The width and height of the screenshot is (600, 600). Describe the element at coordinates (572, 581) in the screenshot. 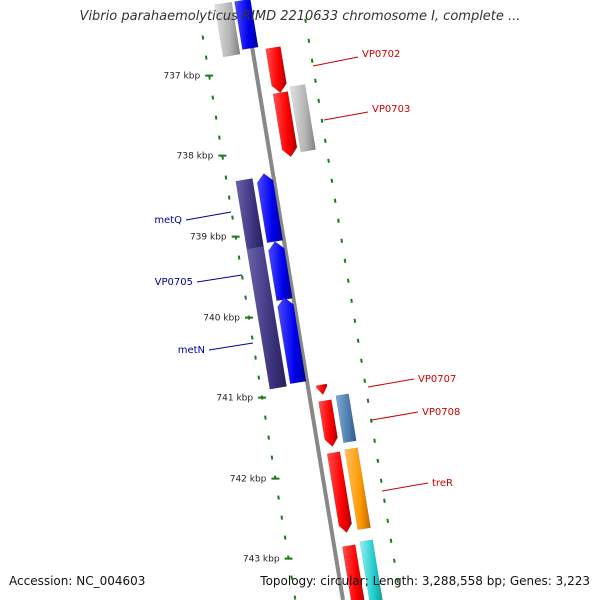

I see `genes-value: 3,223` at that location.